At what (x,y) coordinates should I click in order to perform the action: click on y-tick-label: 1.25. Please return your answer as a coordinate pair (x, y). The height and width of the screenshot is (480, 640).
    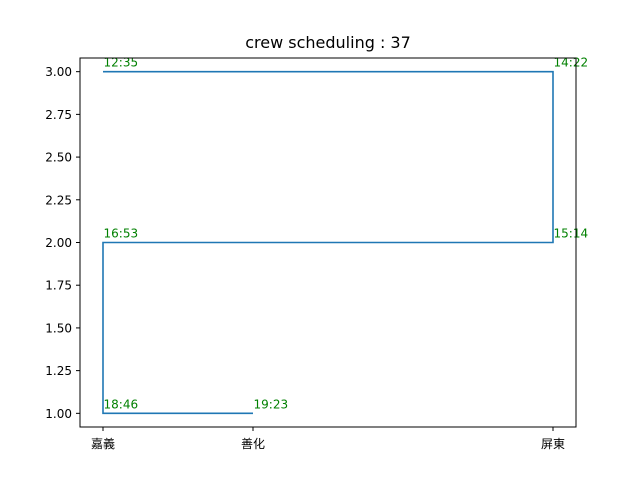
    Looking at the image, I should click on (58, 371).